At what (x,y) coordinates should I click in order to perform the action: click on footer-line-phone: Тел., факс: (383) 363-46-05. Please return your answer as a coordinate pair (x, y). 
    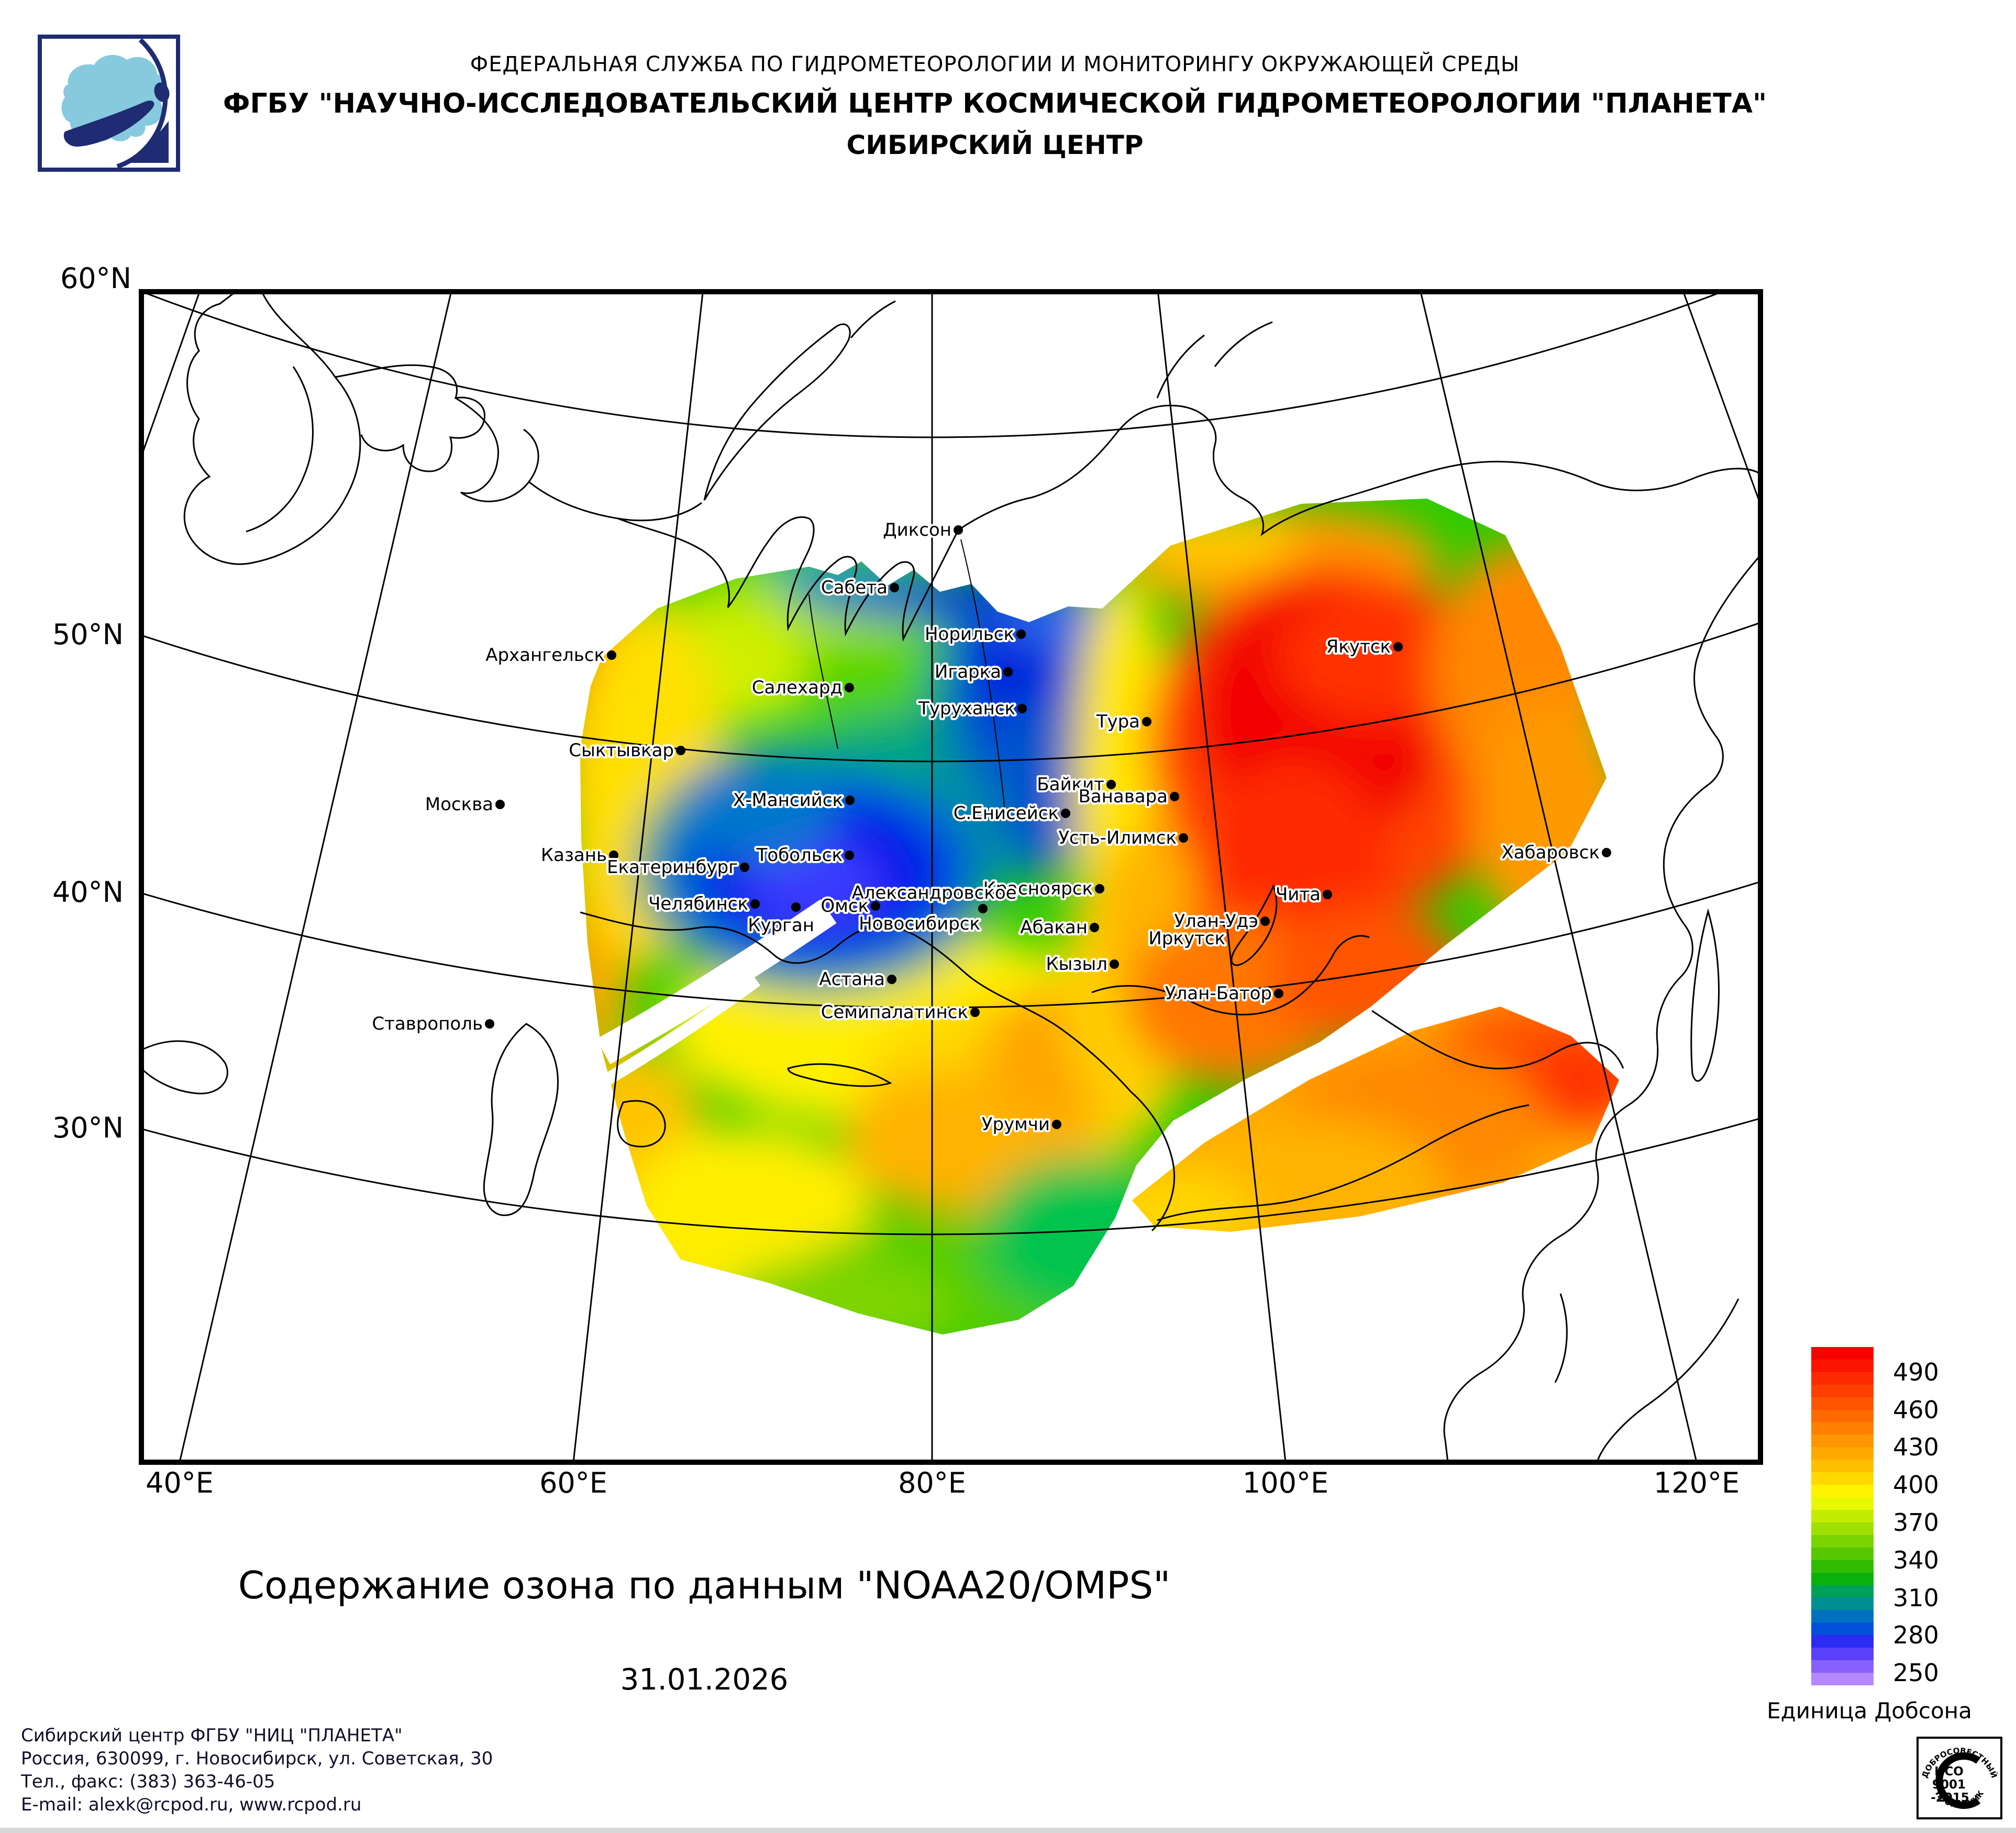
    Looking at the image, I should click on (148, 1781).